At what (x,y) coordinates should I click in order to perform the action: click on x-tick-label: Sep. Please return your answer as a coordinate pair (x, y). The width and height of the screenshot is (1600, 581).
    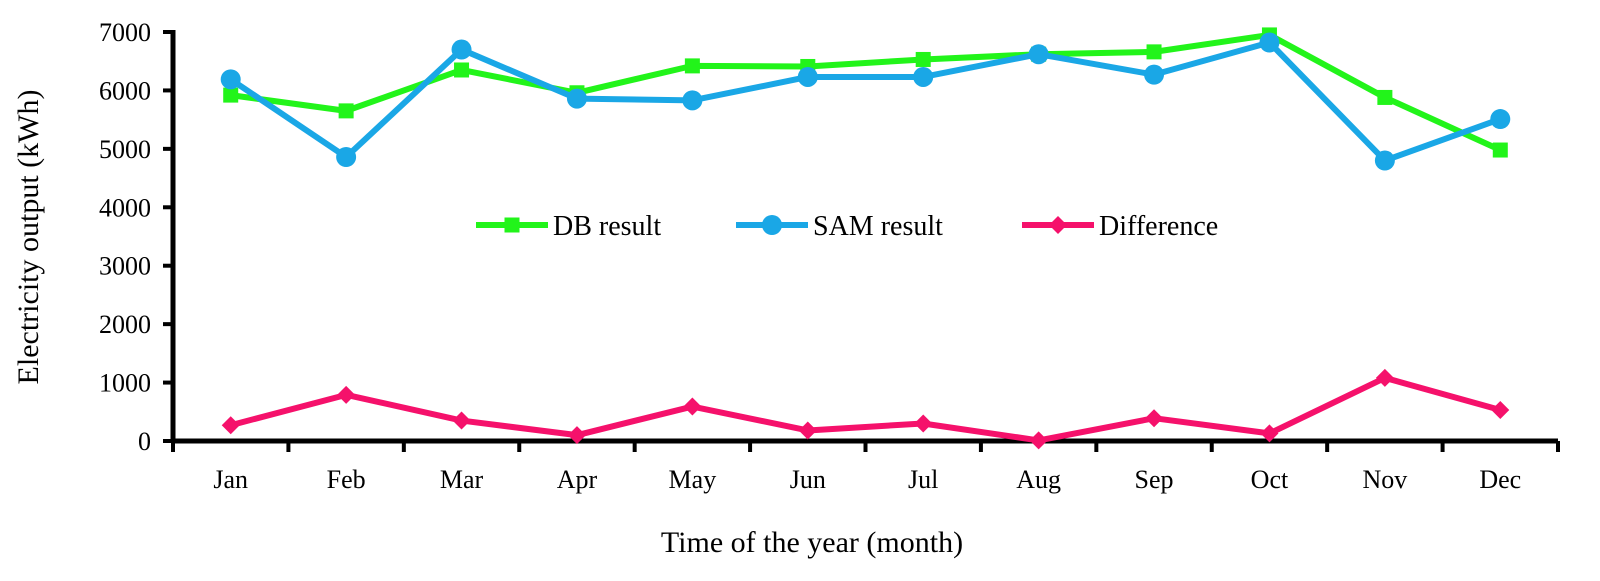
    Looking at the image, I should click on (1154, 479).